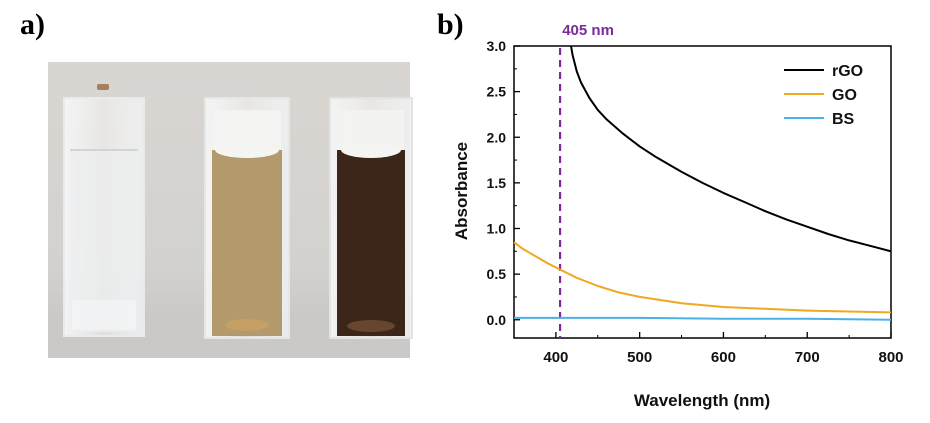  What do you see at coordinates (461, 191) in the screenshot?
I see `y-axis-title: Absorbance` at bounding box center [461, 191].